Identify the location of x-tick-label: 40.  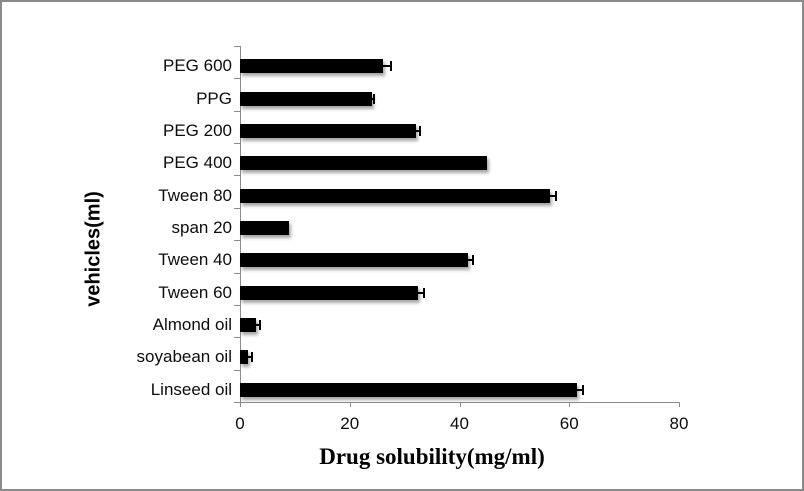
(459, 423).